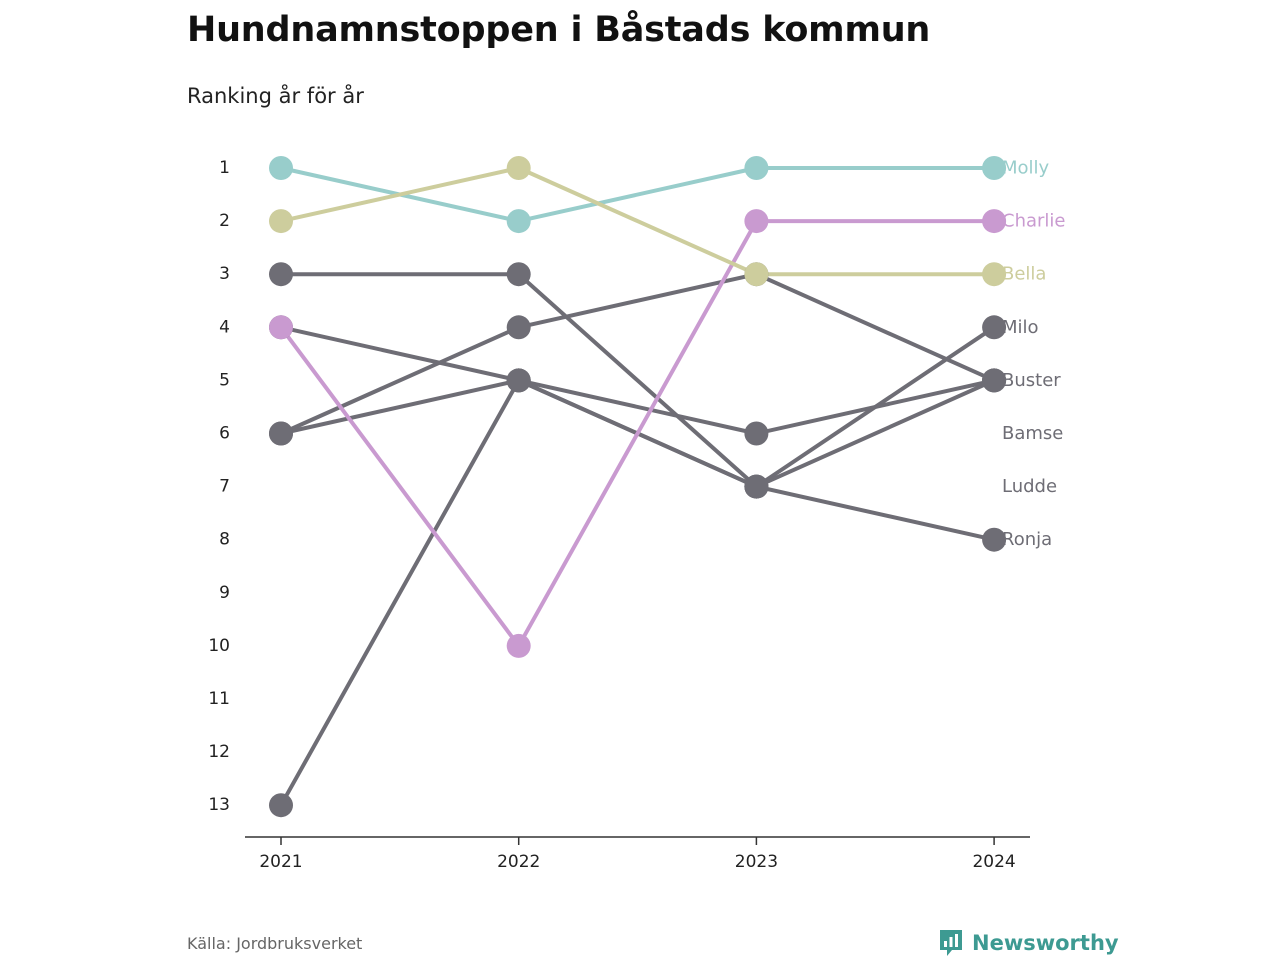 Image resolution: width=1280 pixels, height=960 pixels. What do you see at coordinates (219, 699) in the screenshot?
I see `y-tick-label-11: 11` at bounding box center [219, 699].